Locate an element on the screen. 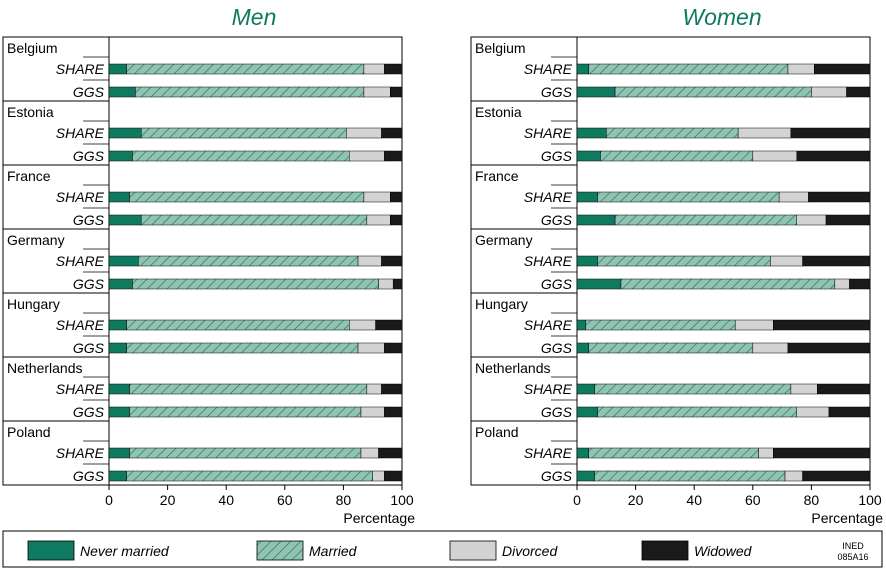 Image resolution: width=886 pixels, height=569 pixels. legend-swatch-widowed is located at coordinates (665, 550).